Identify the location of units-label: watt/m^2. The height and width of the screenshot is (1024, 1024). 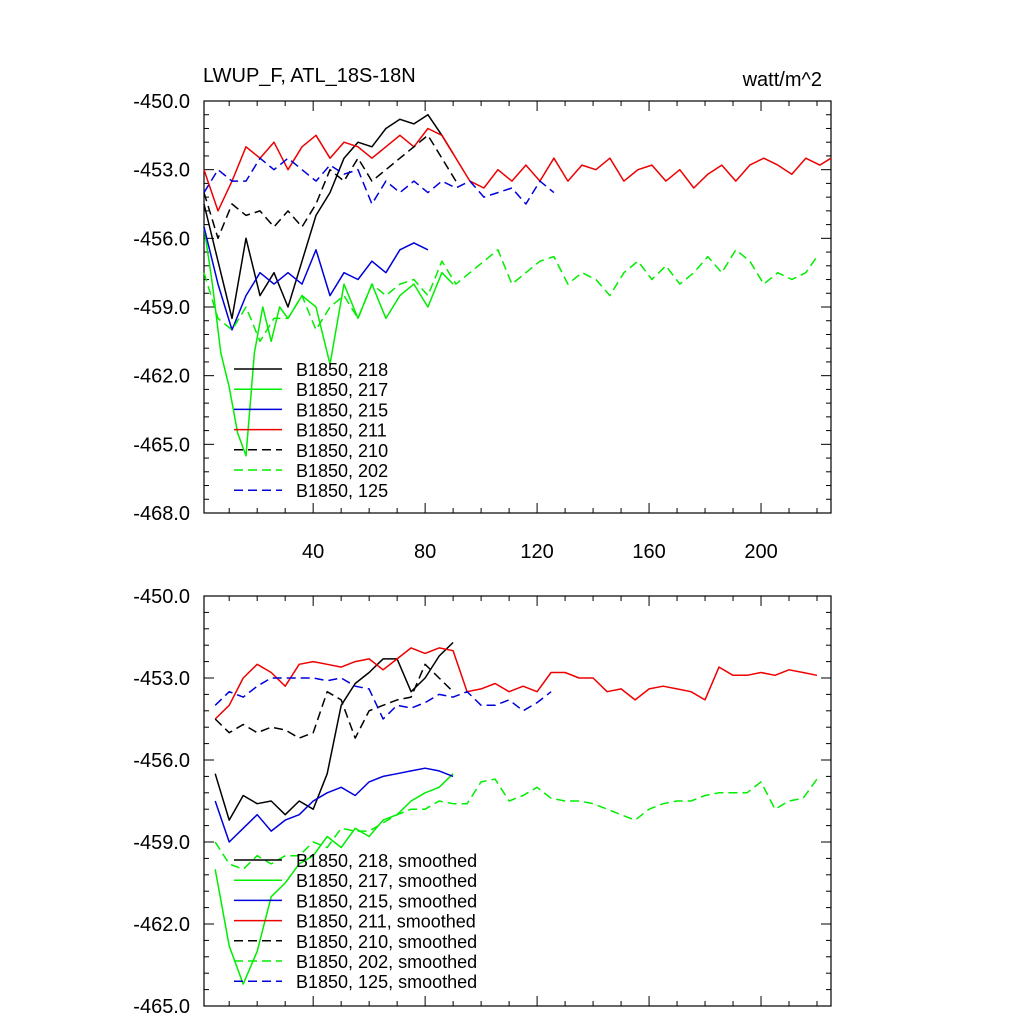
(782, 80).